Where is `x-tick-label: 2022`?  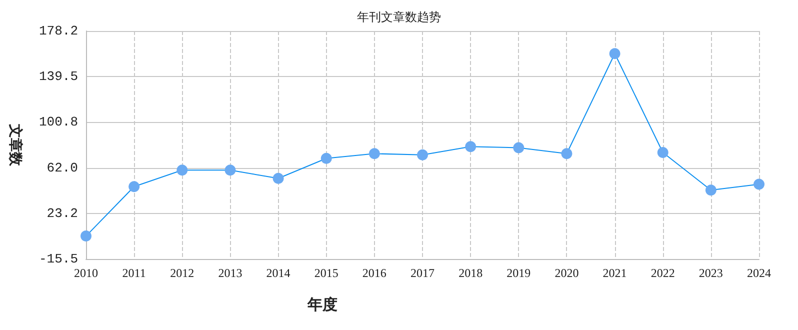
x-tick-label: 2022 is located at coordinates (662, 273).